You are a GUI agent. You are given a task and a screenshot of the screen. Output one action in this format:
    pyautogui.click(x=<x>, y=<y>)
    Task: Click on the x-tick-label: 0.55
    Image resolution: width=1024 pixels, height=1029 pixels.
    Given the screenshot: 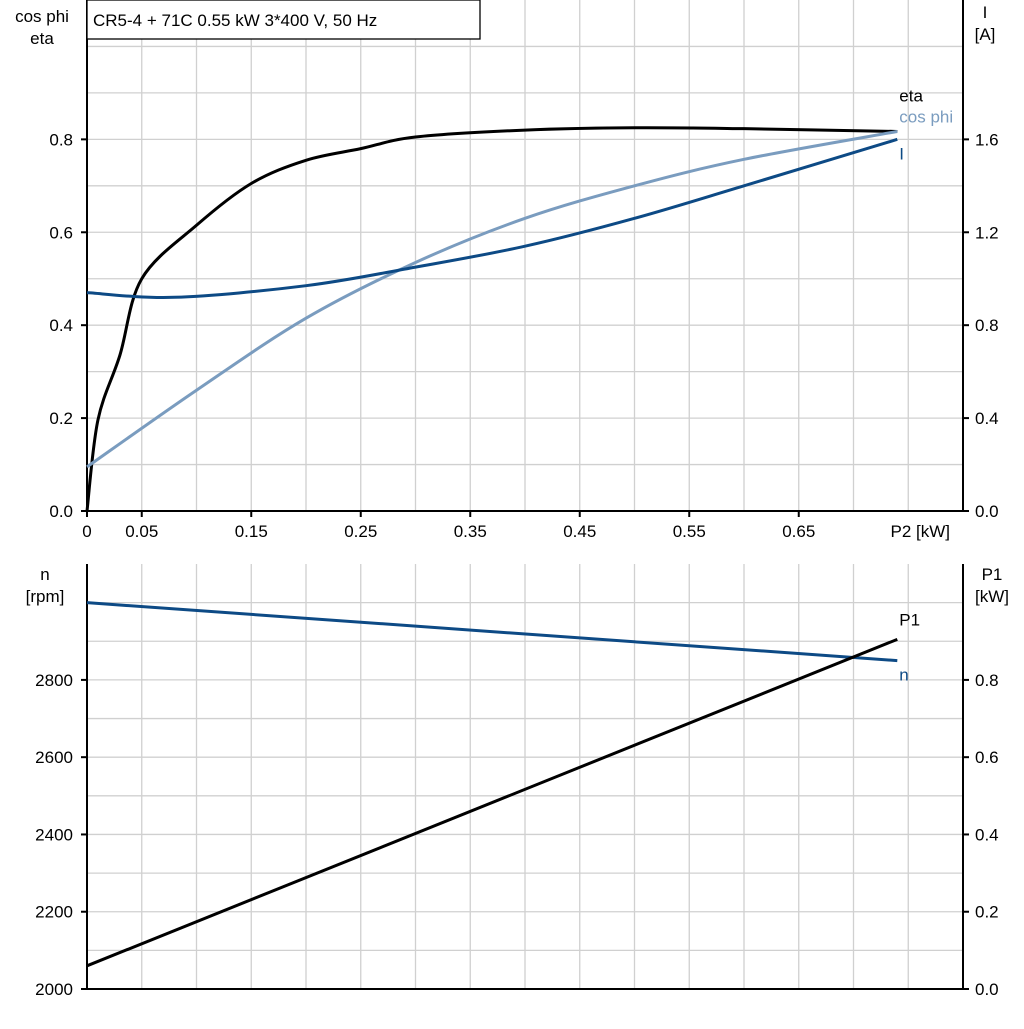 What is the action you would take?
    pyautogui.click(x=689, y=531)
    